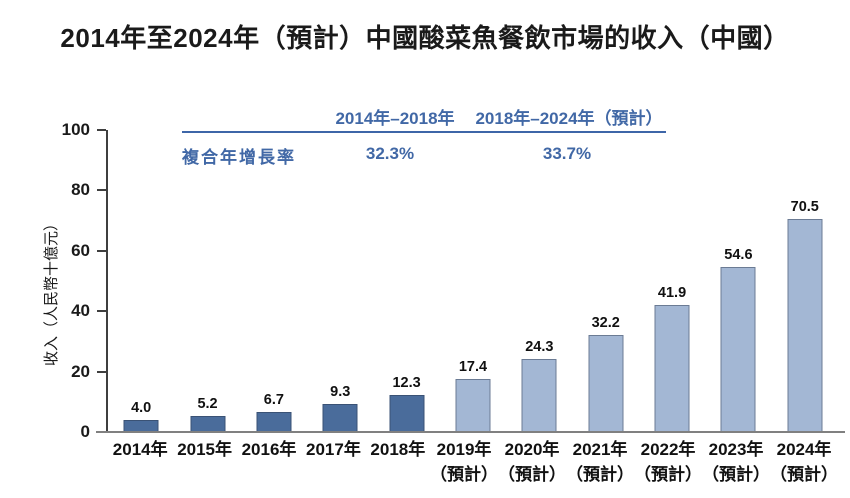  I want to click on bar-value-label: 32.2, so click(605, 322).